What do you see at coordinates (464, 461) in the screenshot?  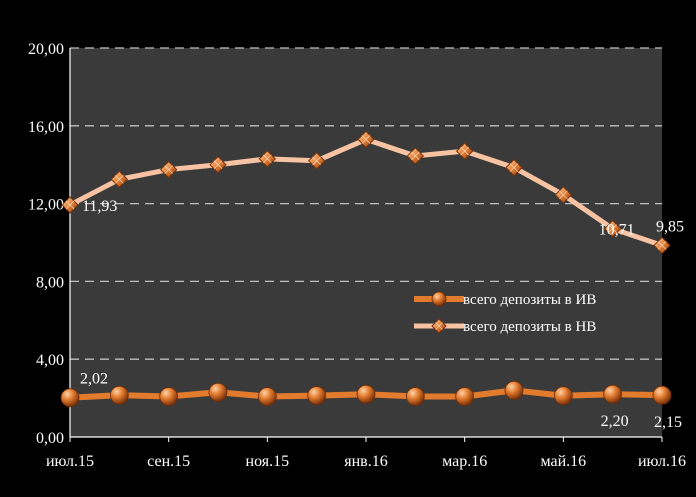 I see `x-tick-label: мар.16` at bounding box center [464, 461].